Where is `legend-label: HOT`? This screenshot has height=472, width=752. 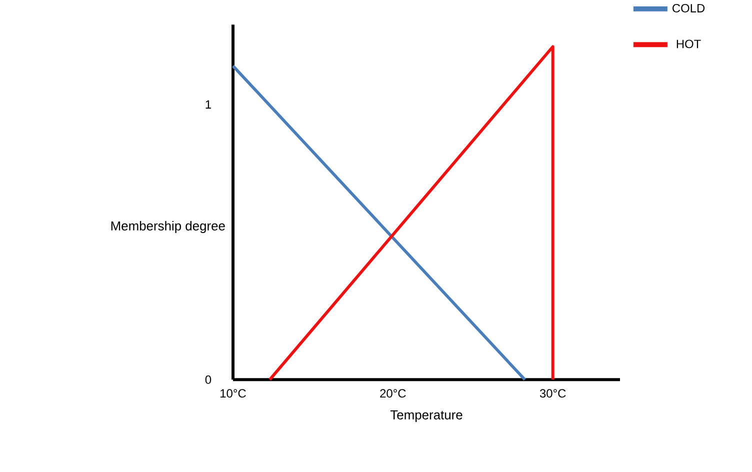
legend-label: HOT is located at coordinates (688, 44).